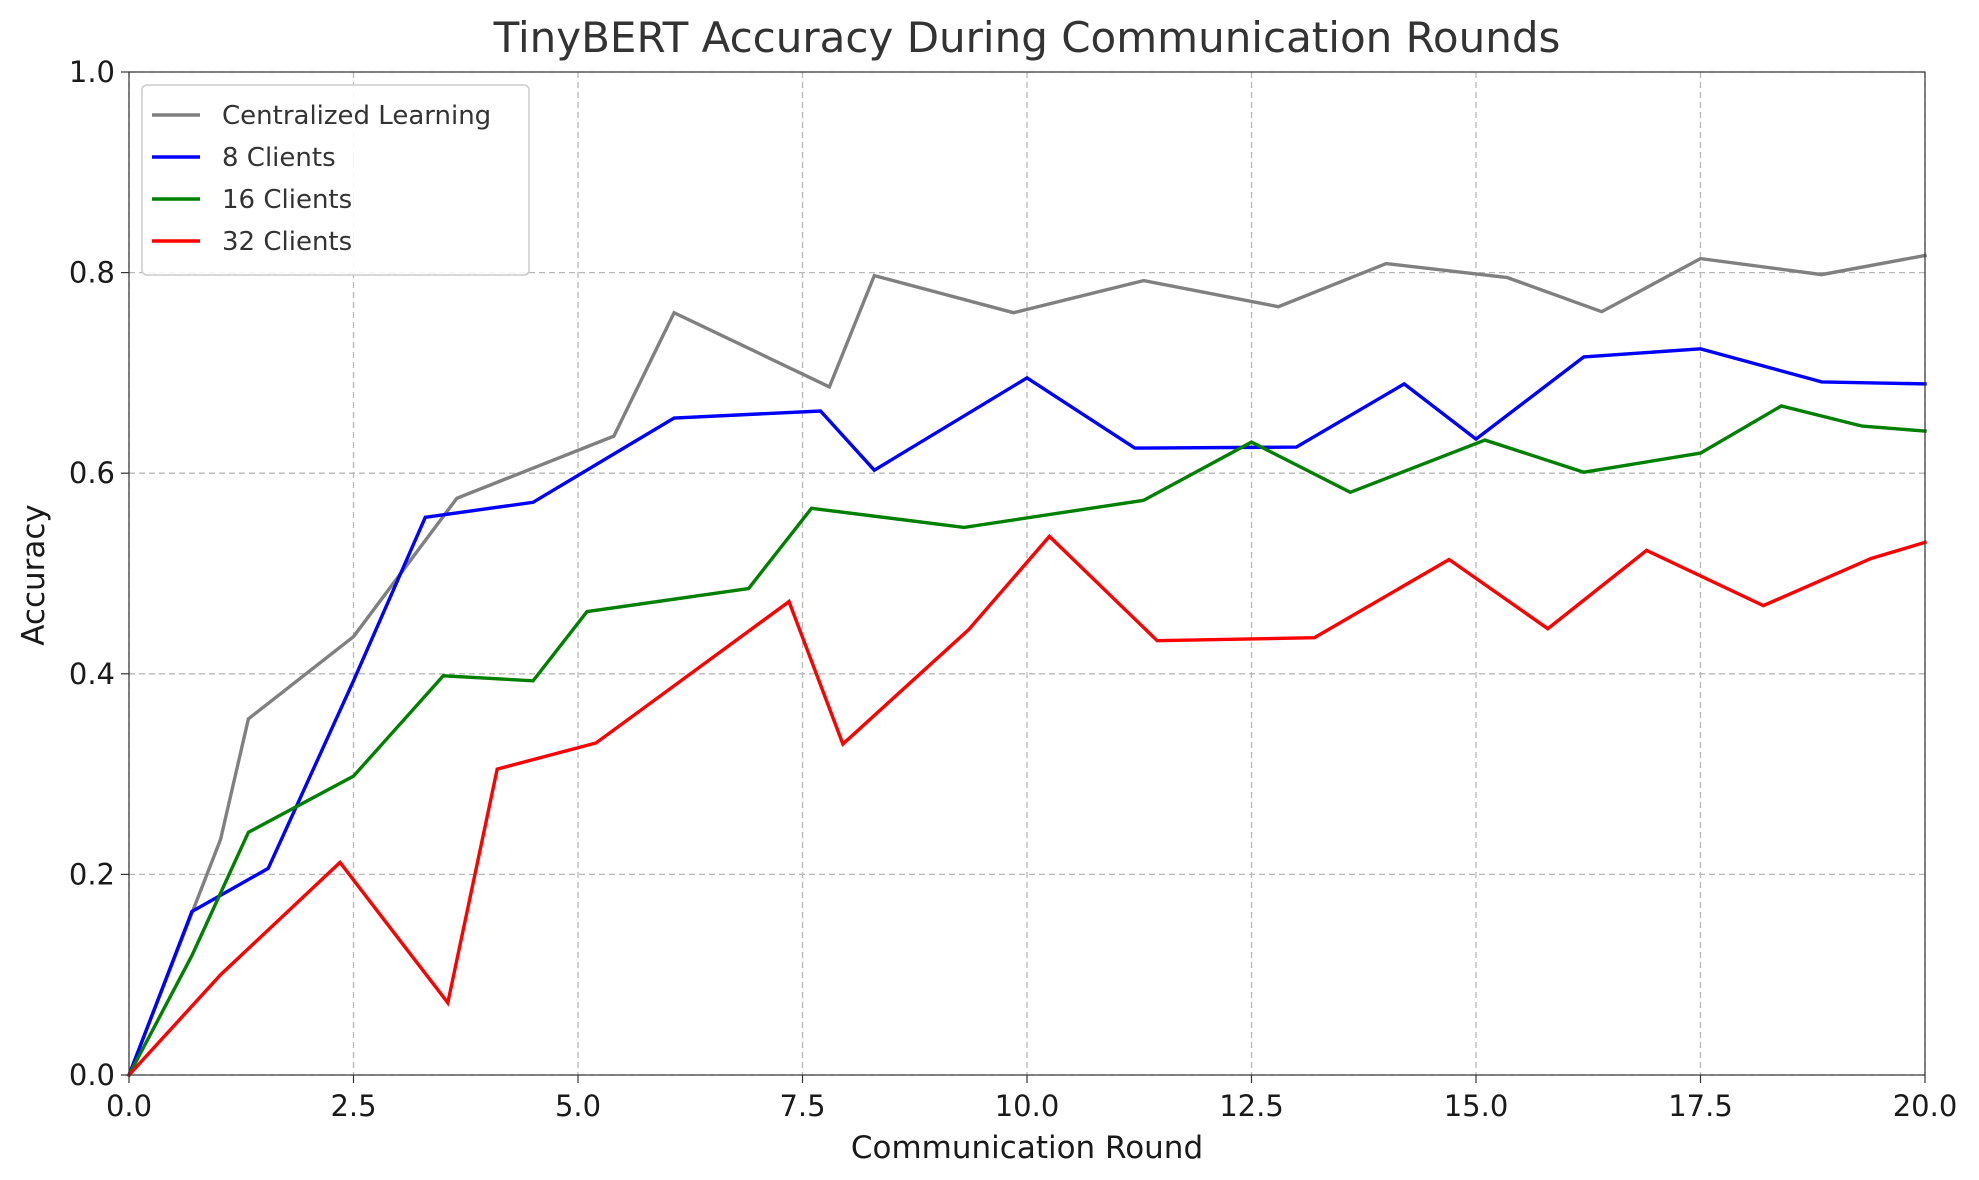 This screenshot has width=1979, height=1180. I want to click on legend-box, so click(335, 180).